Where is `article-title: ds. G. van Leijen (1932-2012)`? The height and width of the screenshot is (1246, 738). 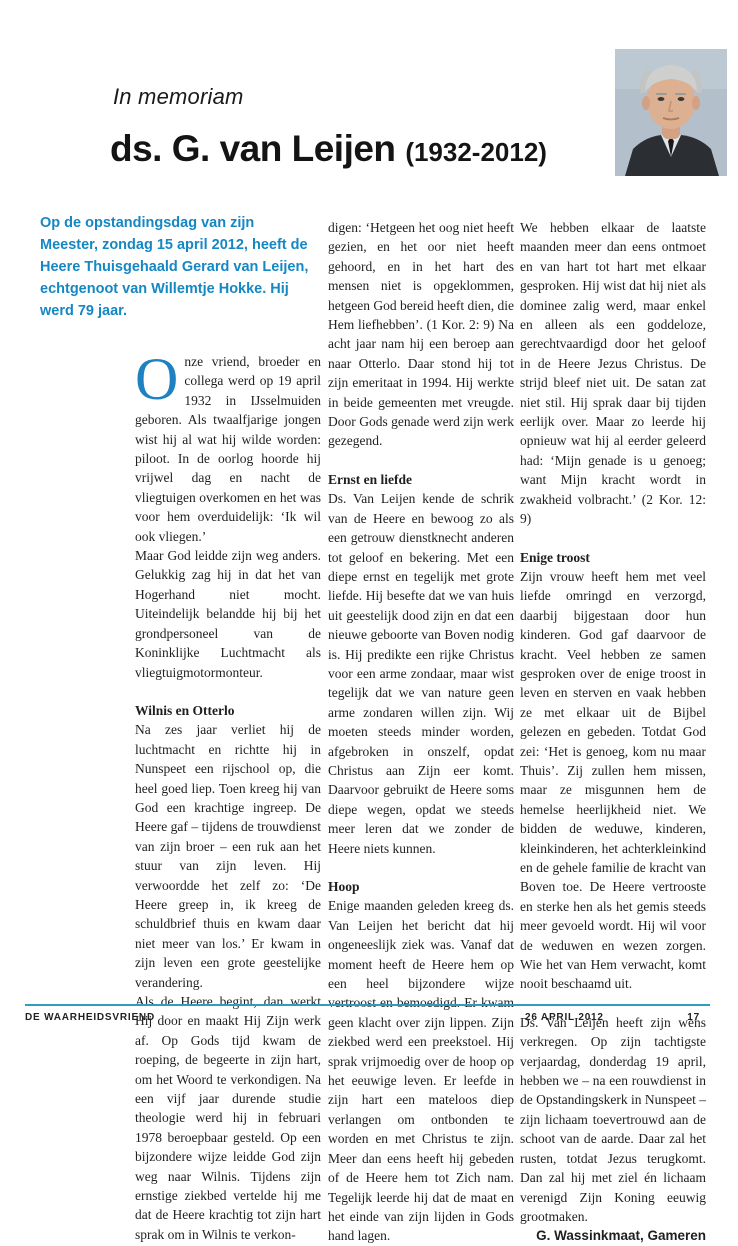 article-title: ds. G. van Leijen (1932-2012) is located at coordinates (328, 149).